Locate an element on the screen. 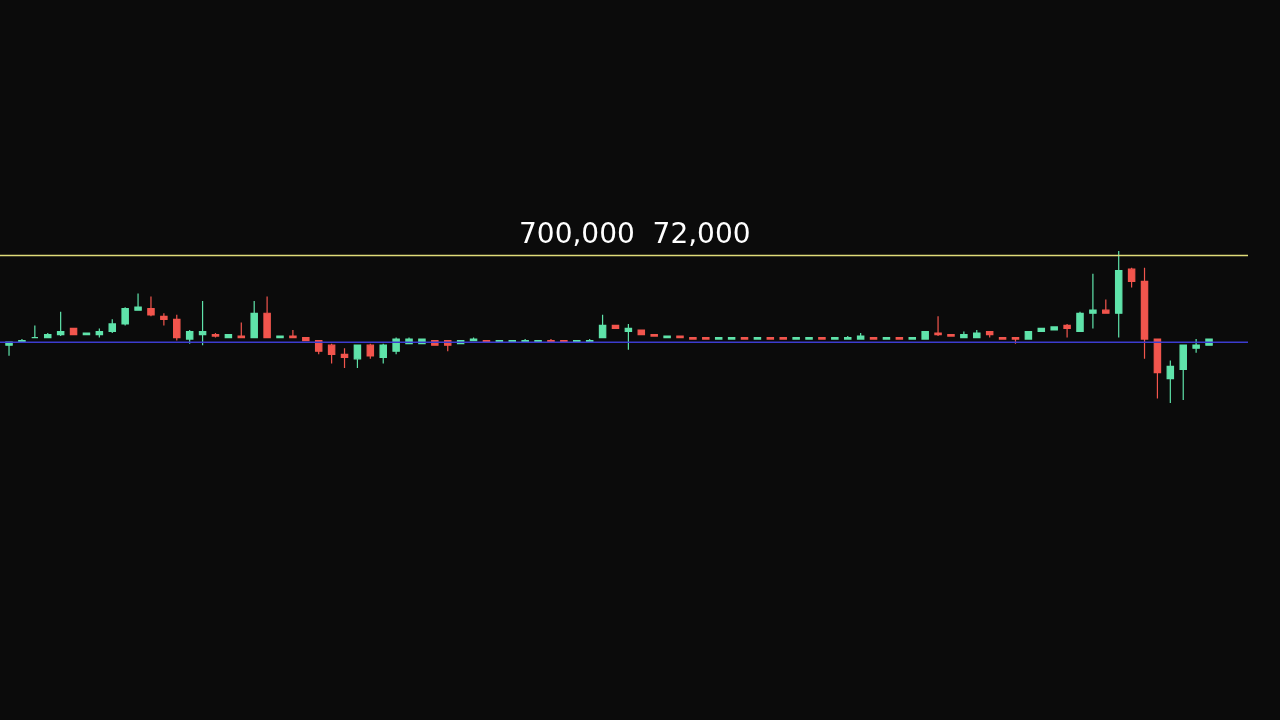 The width and height of the screenshot is (1280, 720). text: 700,000 72,000 is located at coordinates (635, 233).